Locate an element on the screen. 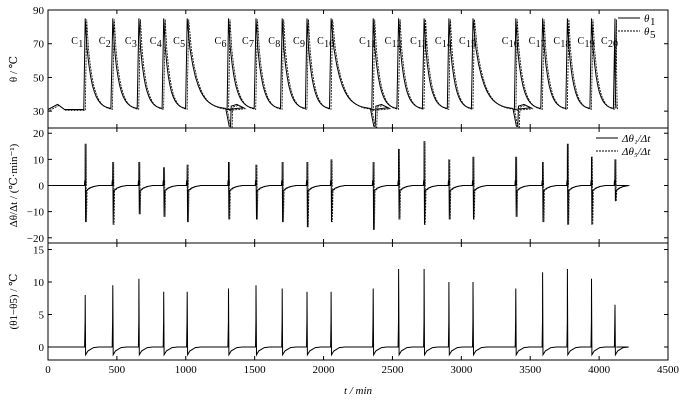  x-tick-label: 1000 is located at coordinates (186, 370).